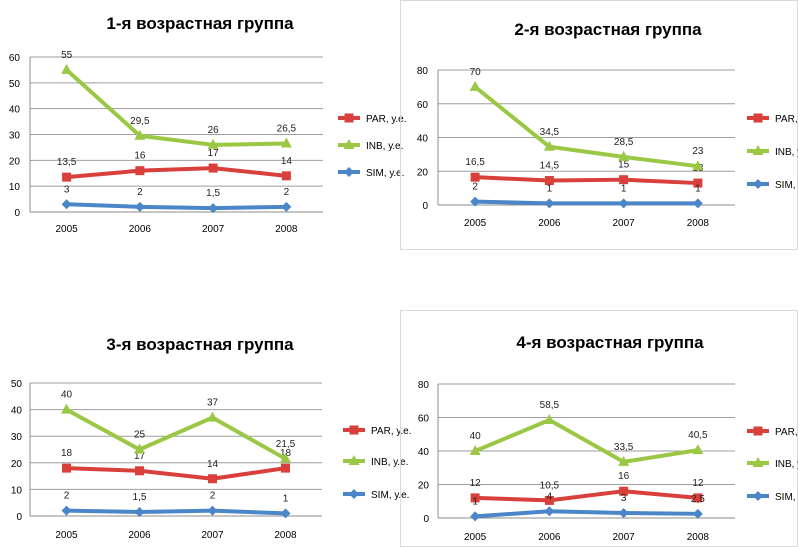 The height and width of the screenshot is (547, 798). What do you see at coordinates (17, 490) in the screenshot?
I see `chart-3-ytick-label: 10` at bounding box center [17, 490].